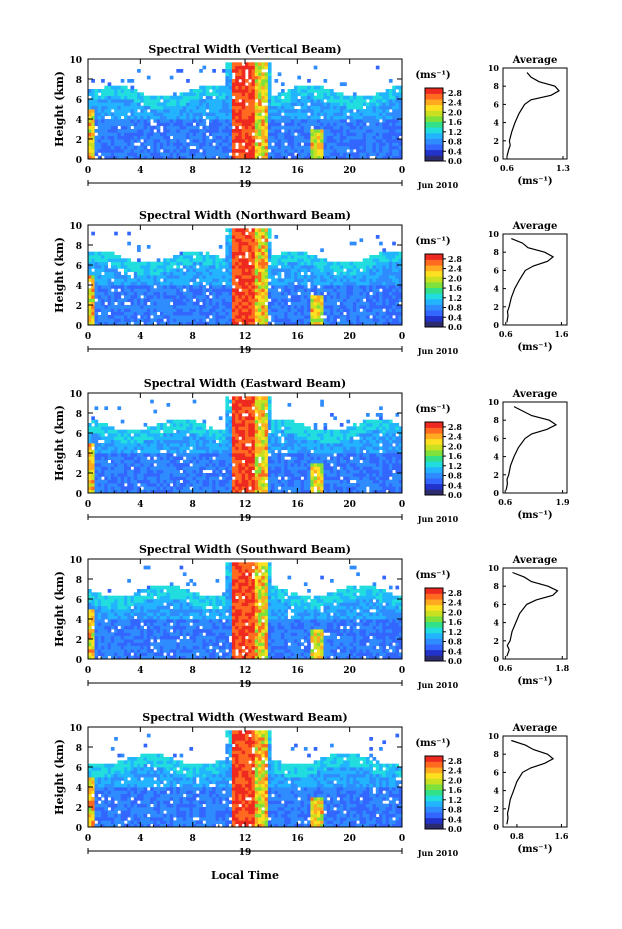  I want to click on colorbar-tick-label: 2.4, so click(455, 103).